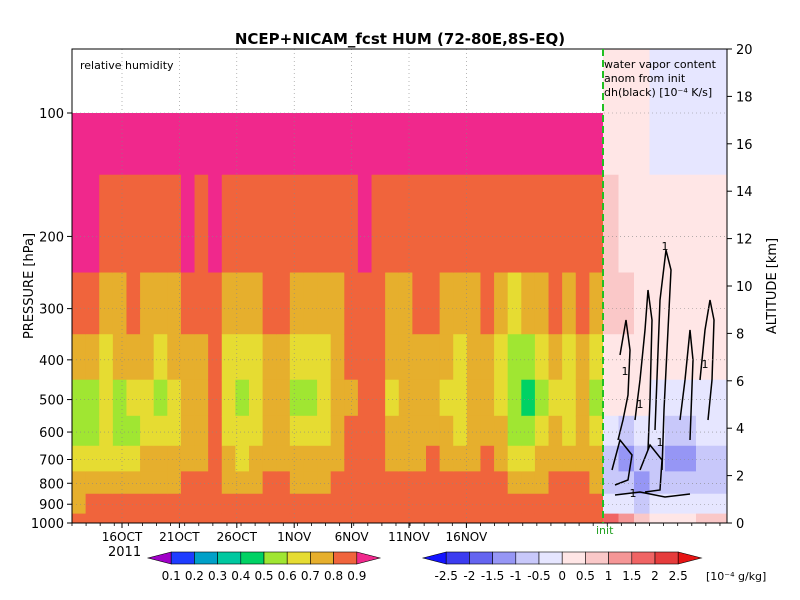 The image size is (800, 600). Describe the element at coordinates (124, 552) in the screenshot. I see `x-axis-year-label: 2011` at that location.